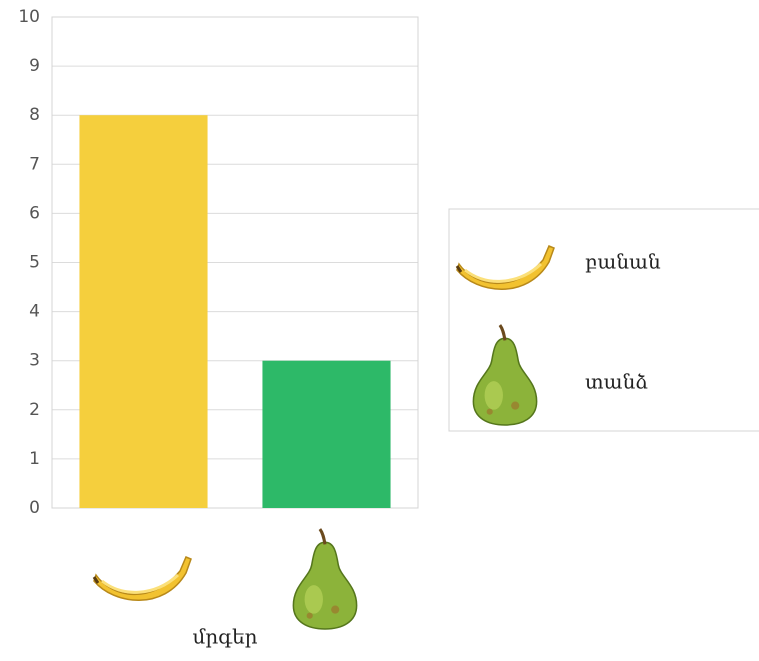 The height and width of the screenshot is (661, 759). I want to click on y-tick-label: 9, so click(34, 66).